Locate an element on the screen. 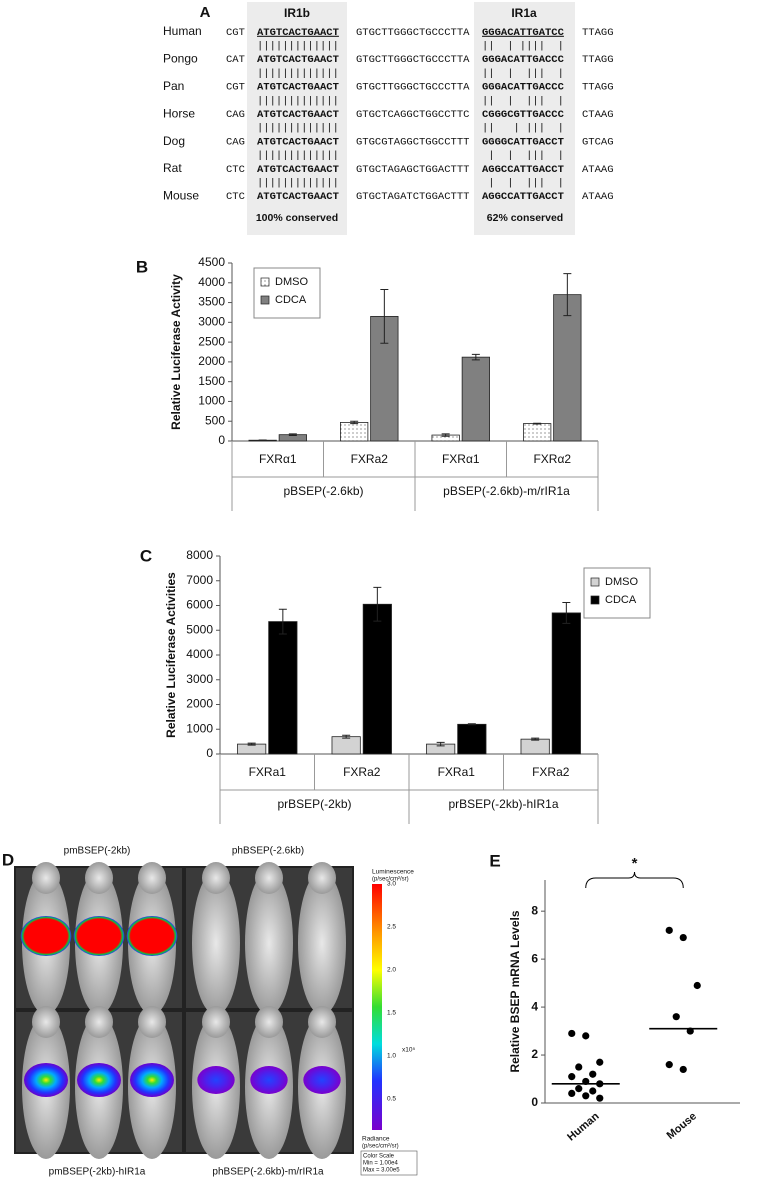  y-tick-label: 4000 is located at coordinates (199, 654).